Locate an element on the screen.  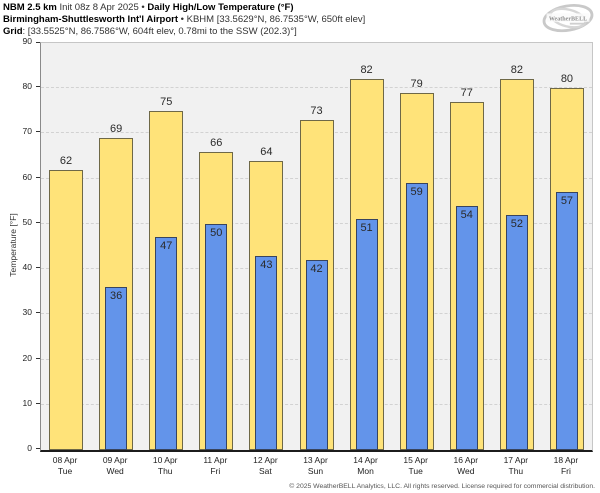
x-tick-date: 09 Apr is located at coordinates (115, 460).